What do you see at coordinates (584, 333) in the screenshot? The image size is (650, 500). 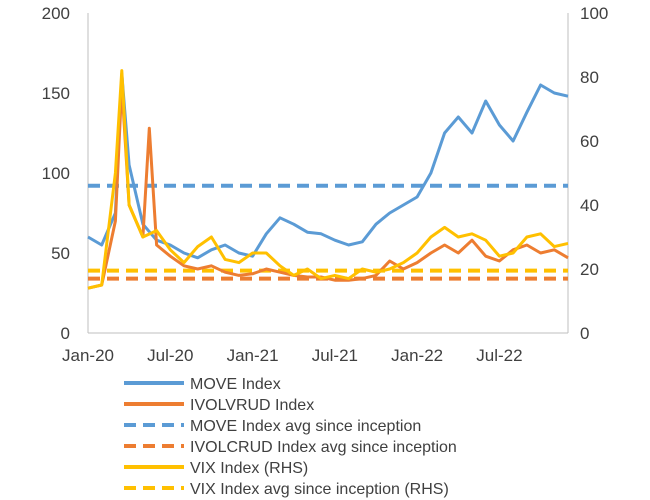 I see `y-right-tick-label: 0` at bounding box center [584, 333].